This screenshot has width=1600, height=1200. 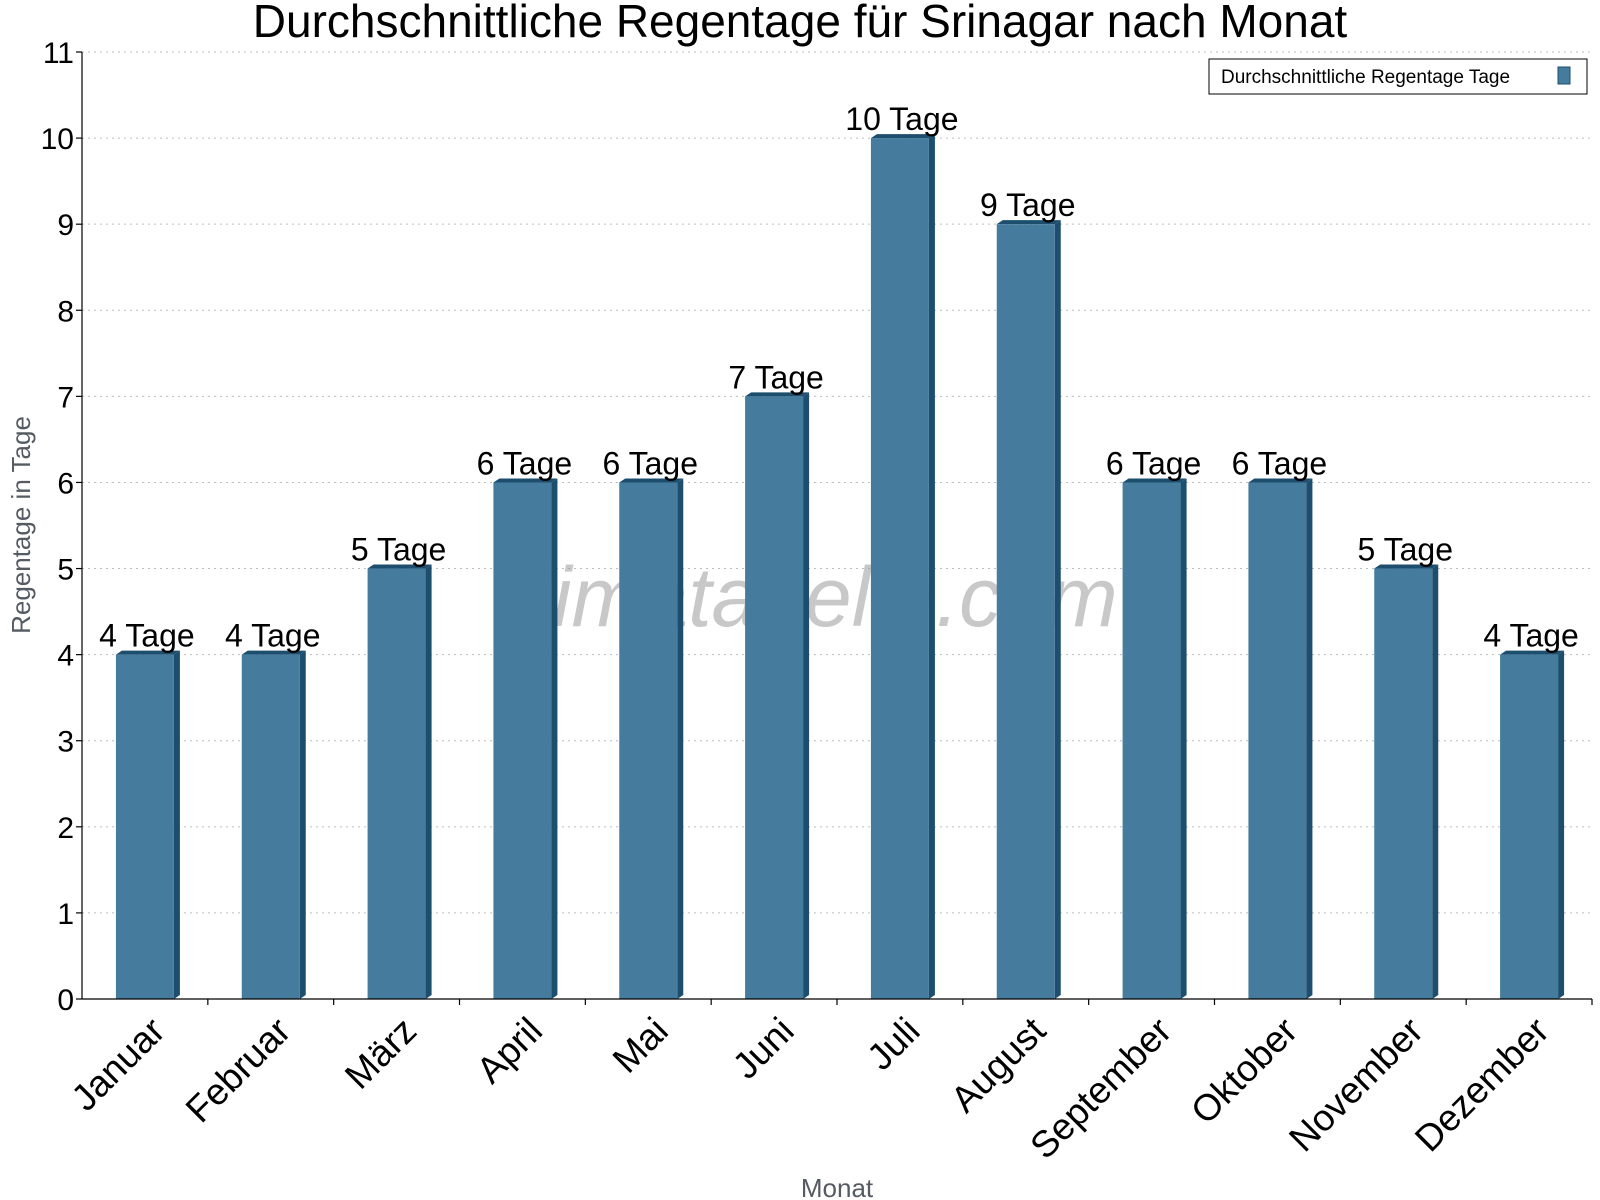 What do you see at coordinates (273, 636) in the screenshot?
I see `data-label-Februar: 4 Tage` at bounding box center [273, 636].